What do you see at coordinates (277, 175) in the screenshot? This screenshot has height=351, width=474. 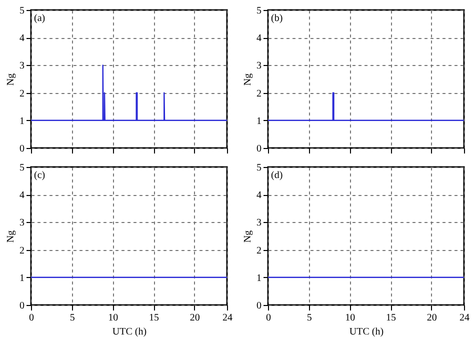 I see `annotation: (d)` at bounding box center [277, 175].